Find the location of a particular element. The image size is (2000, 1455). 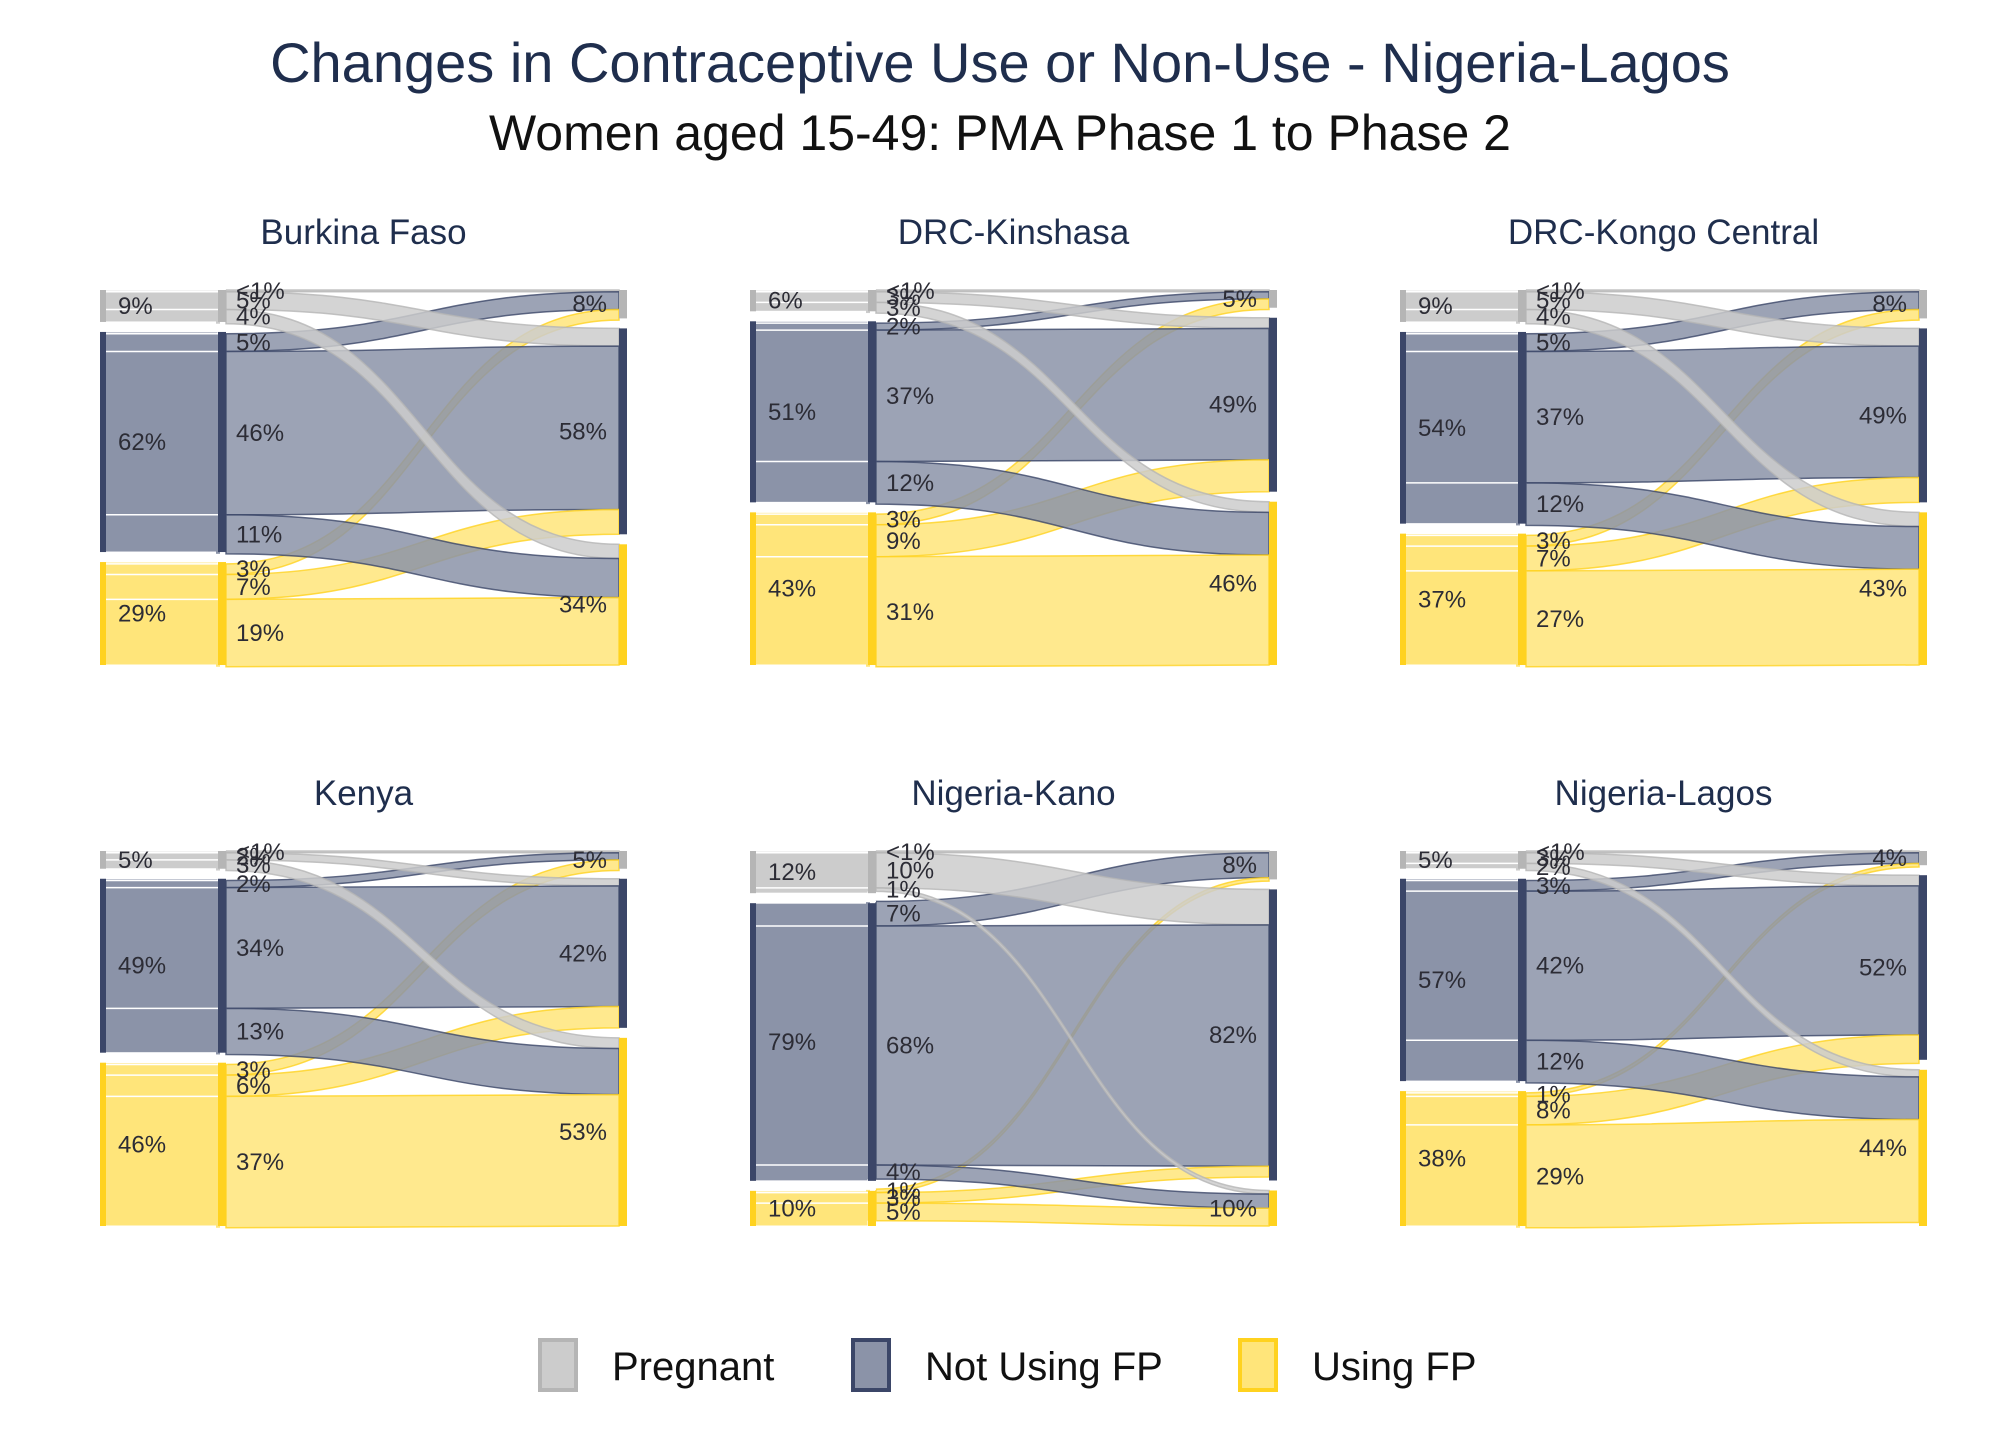

legend-swatch-not-using-fp is located at coordinates (871, 1365).